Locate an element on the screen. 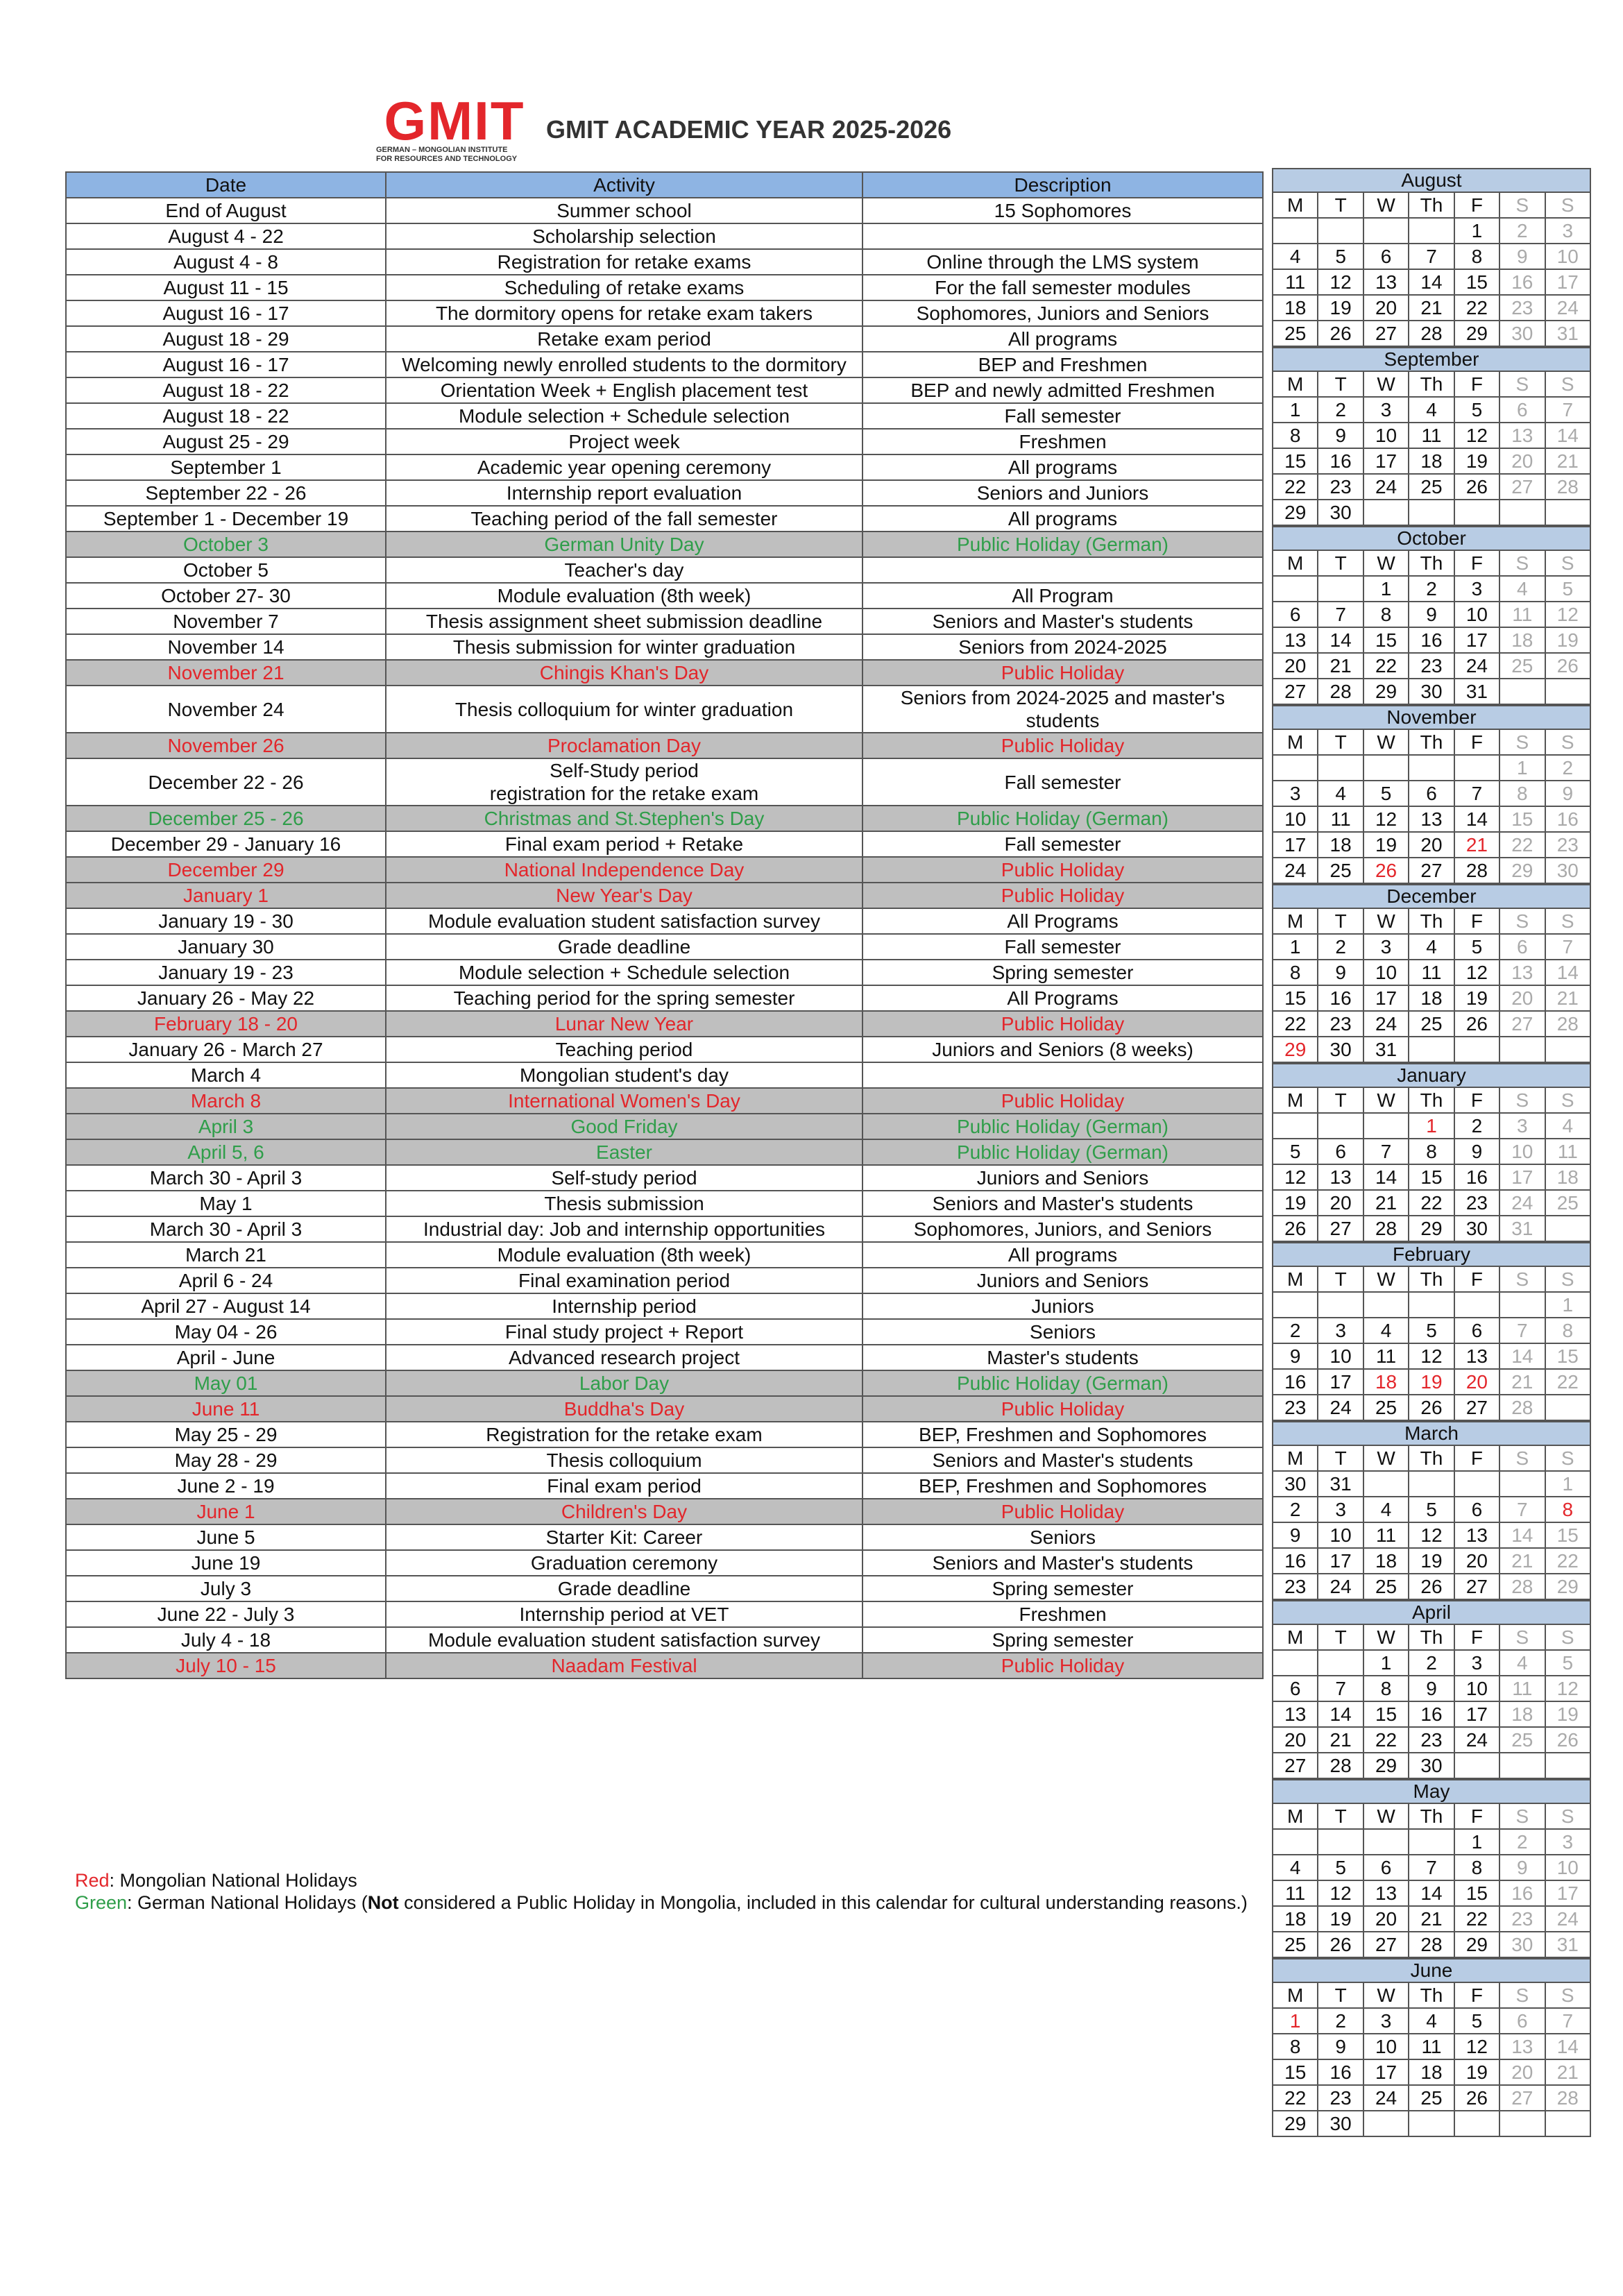 Image resolution: width=1623 pixels, height=2296 pixels. cell-date: May 04 - 26 is located at coordinates (226, 1331).